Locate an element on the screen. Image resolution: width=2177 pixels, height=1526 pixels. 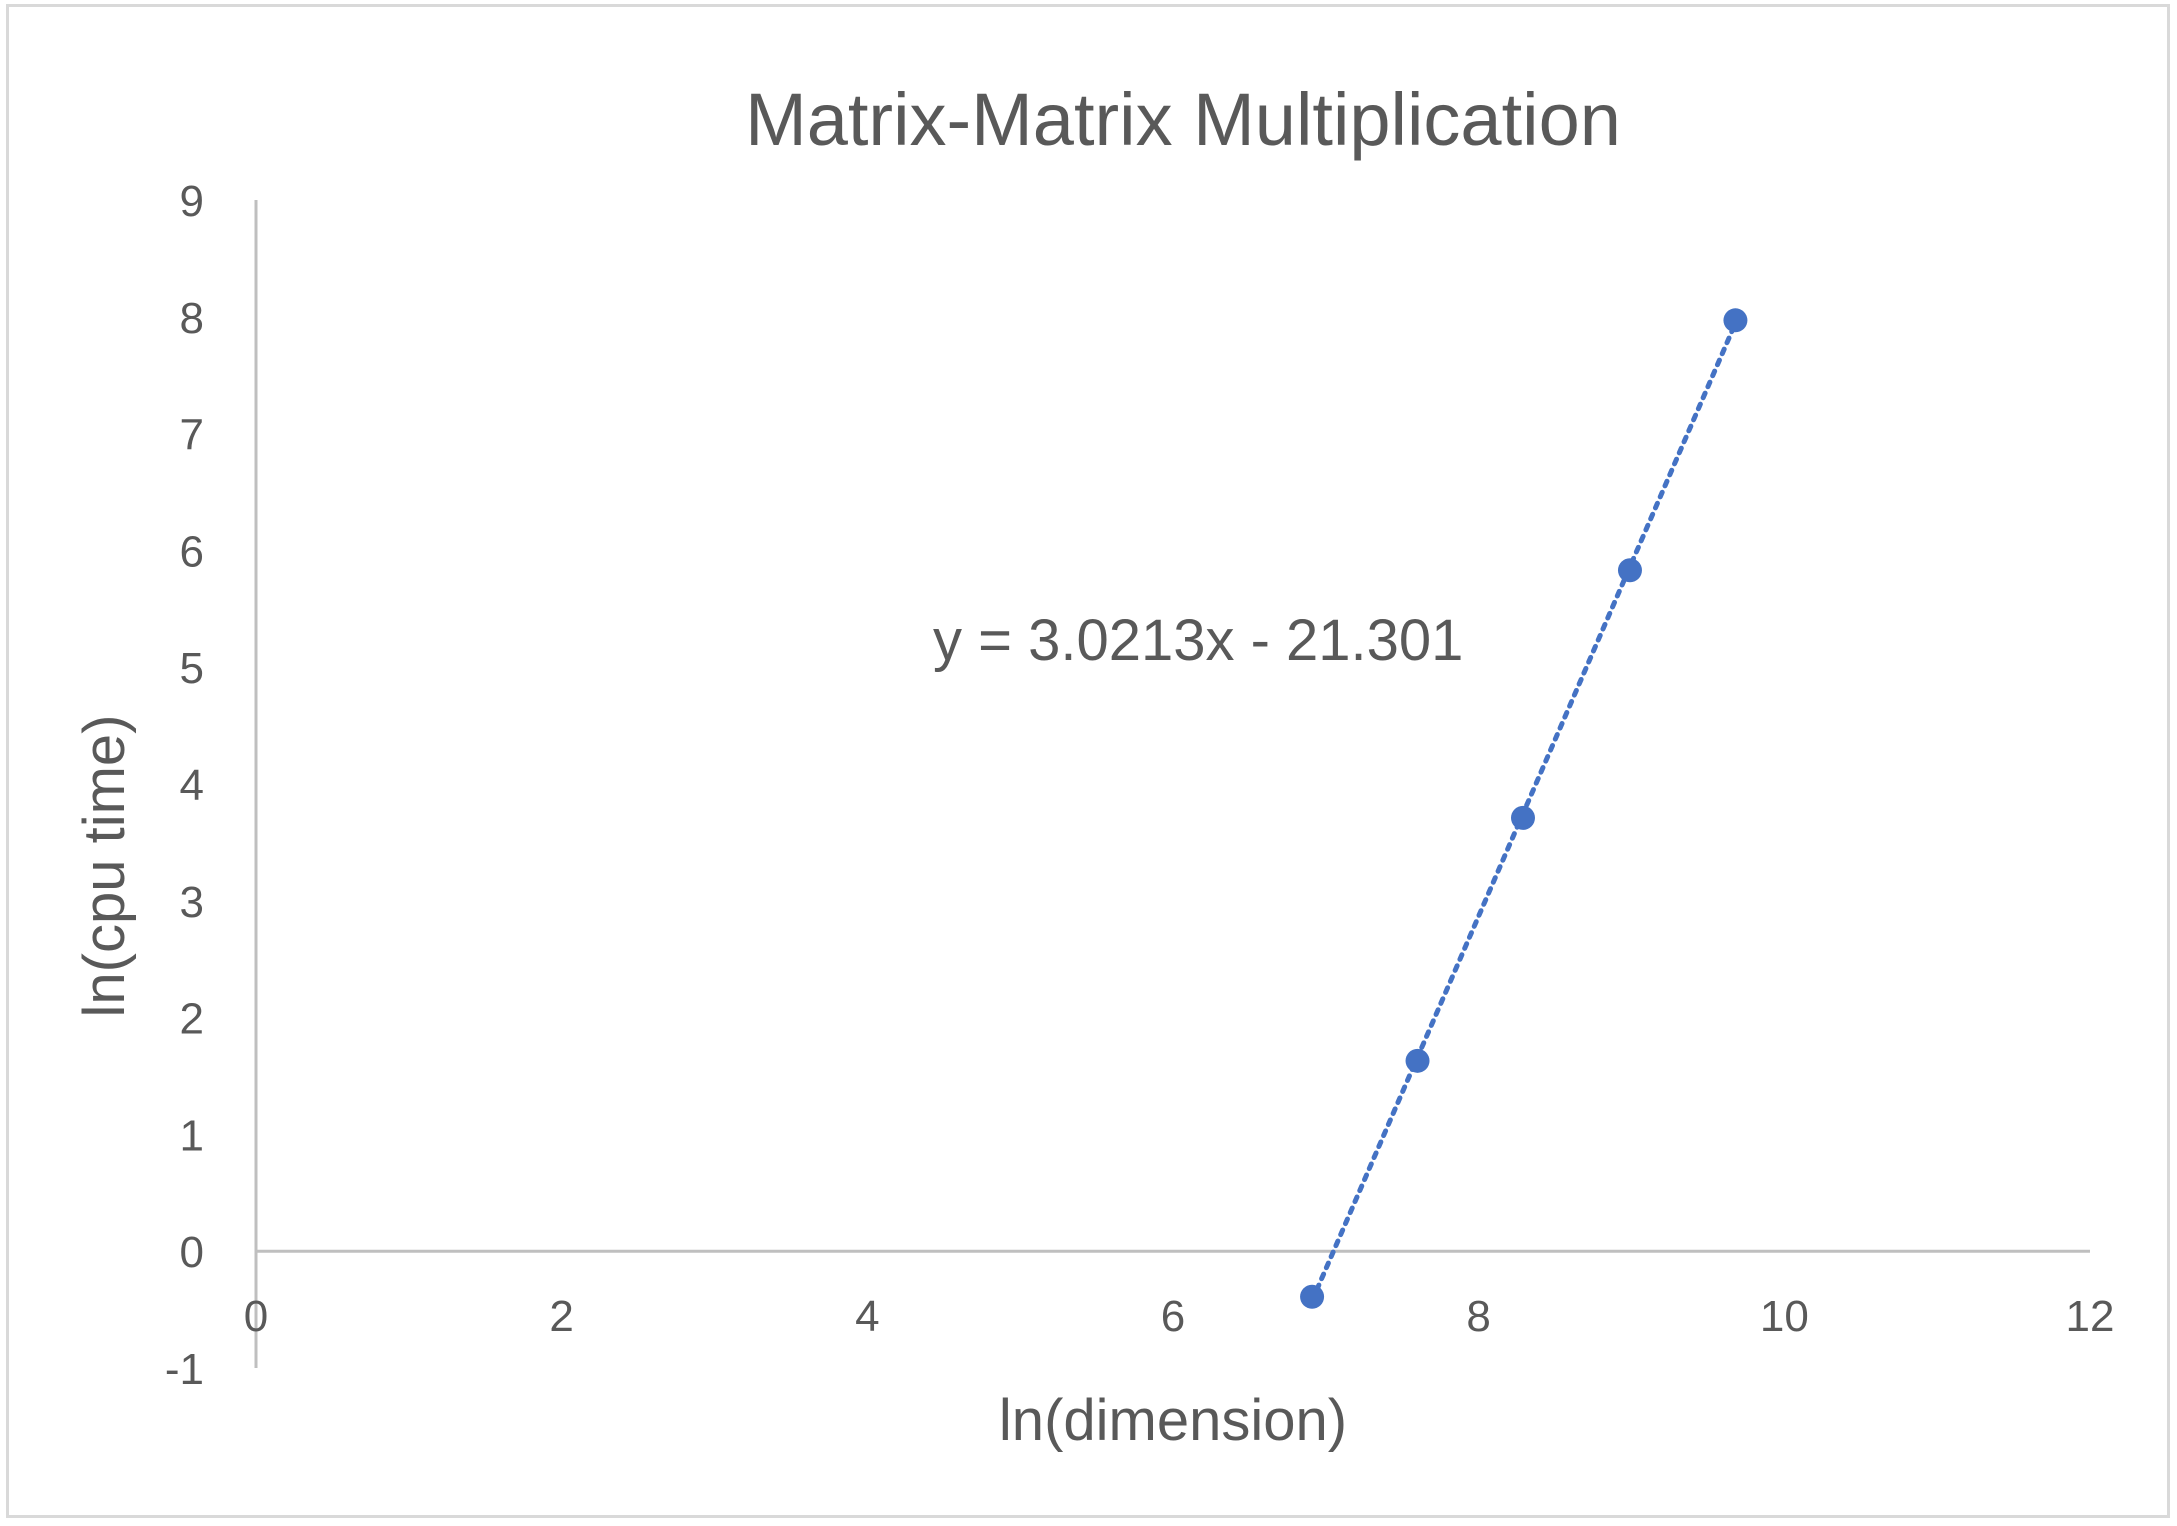
y-tick-label: 6 is located at coordinates (192, 551).